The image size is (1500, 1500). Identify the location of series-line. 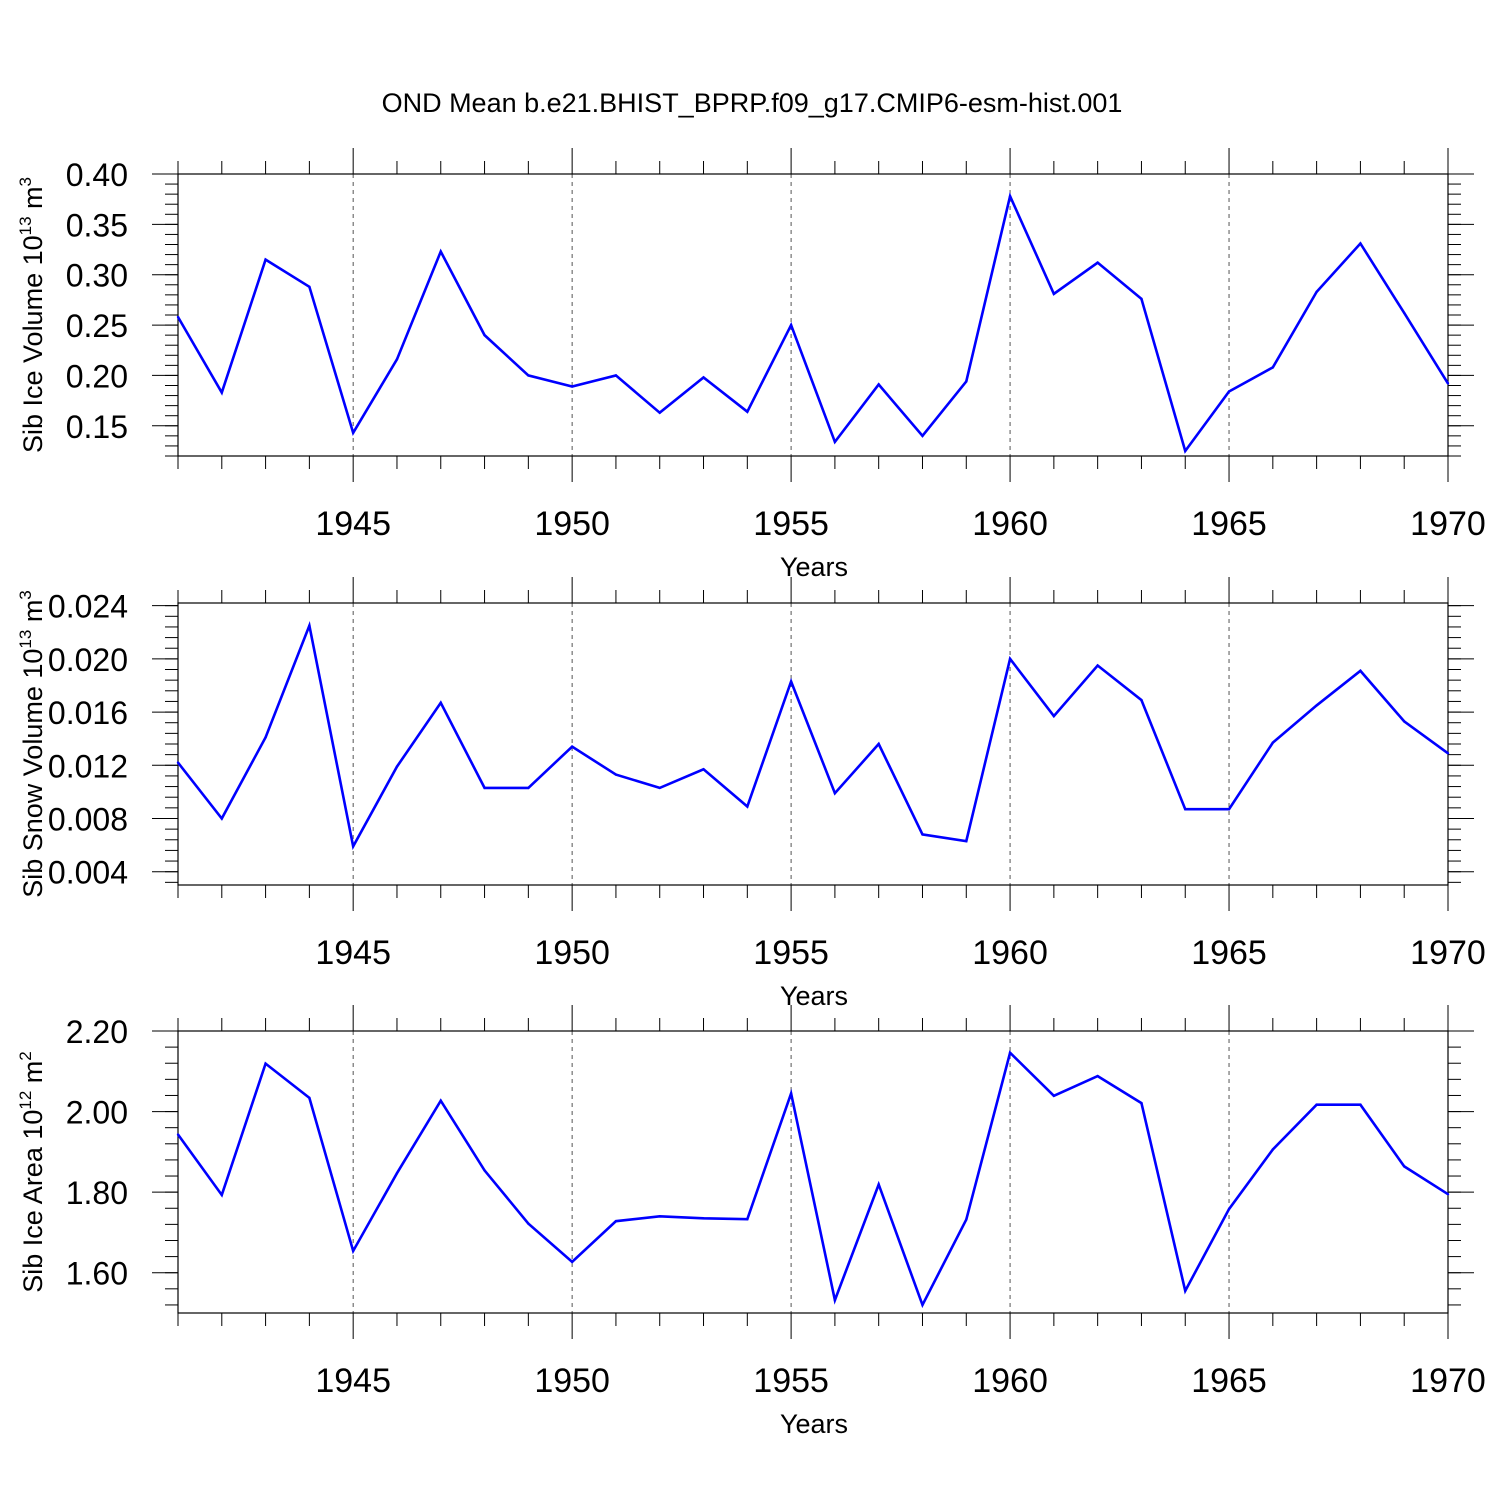
(812, 1179).